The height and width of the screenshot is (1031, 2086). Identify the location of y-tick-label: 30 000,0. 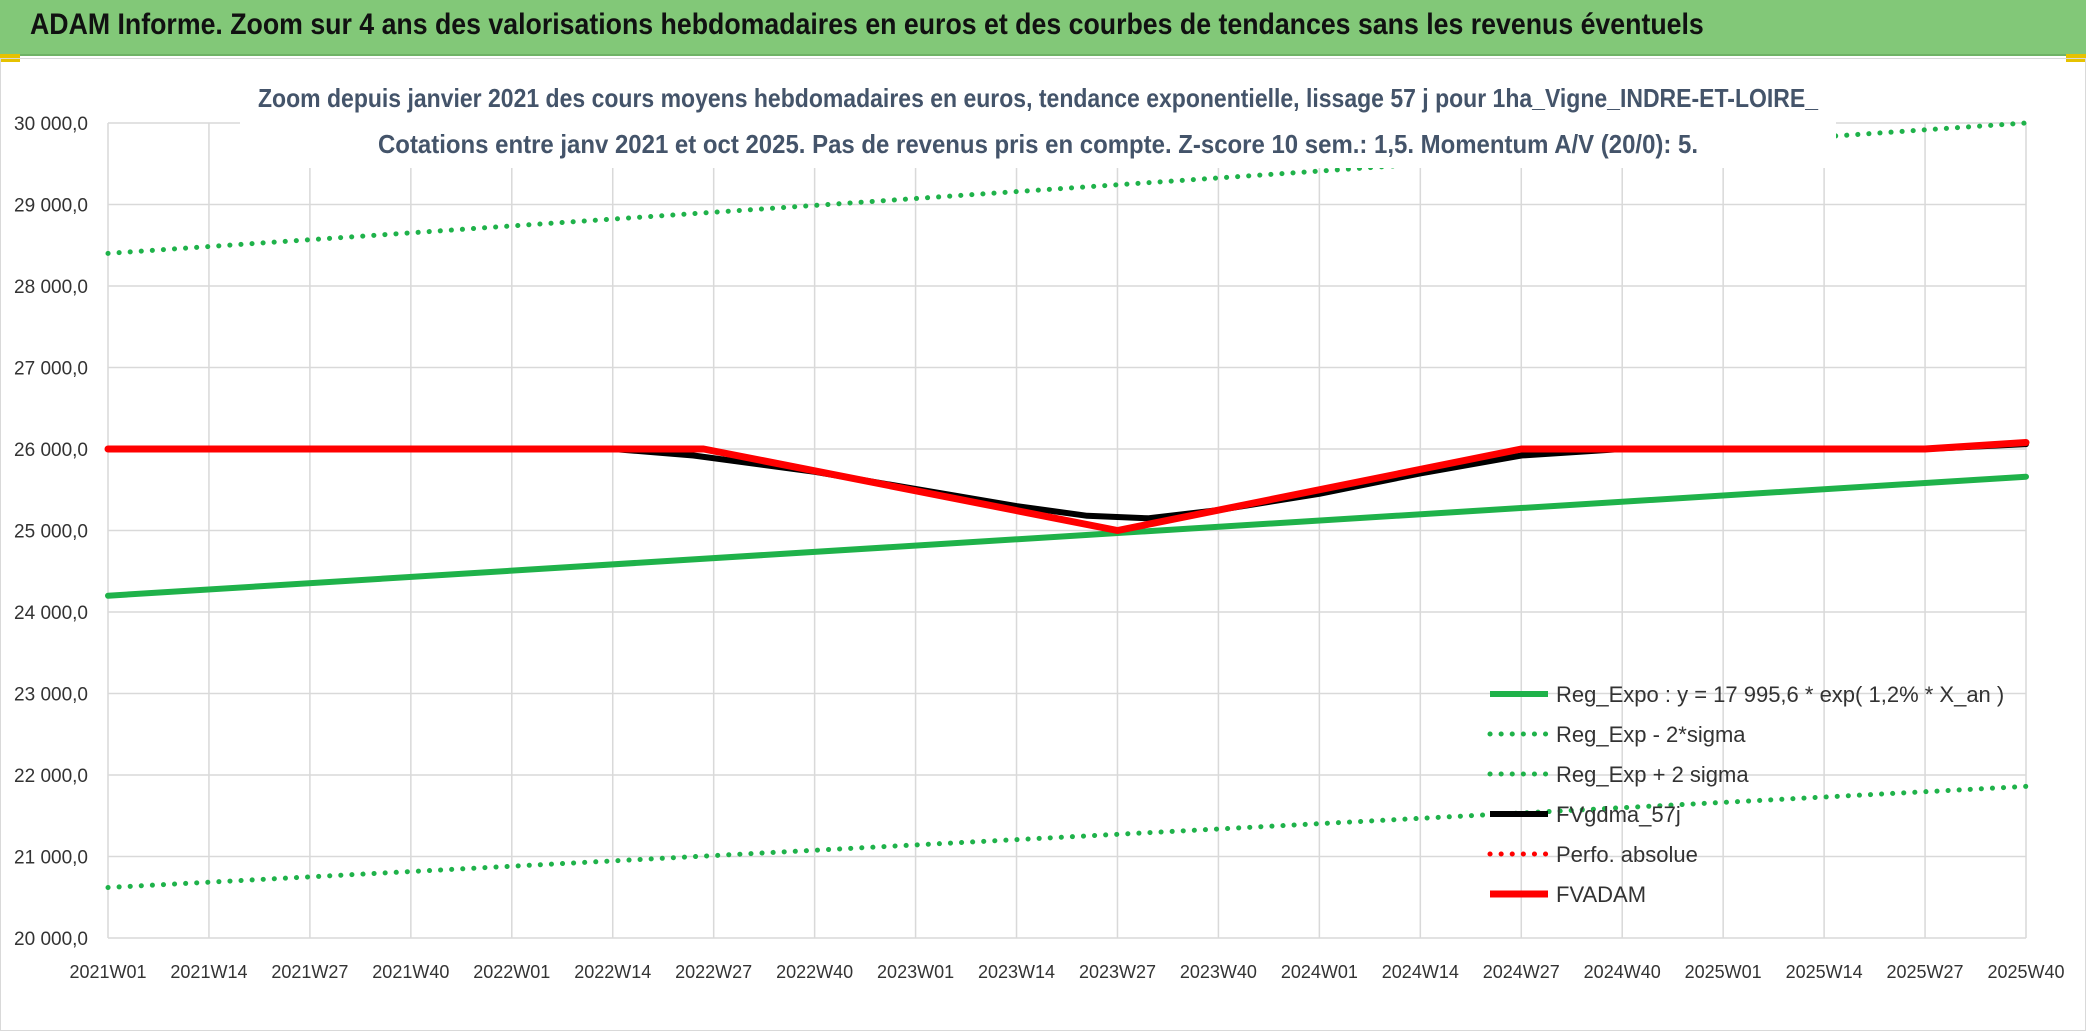
(51, 124).